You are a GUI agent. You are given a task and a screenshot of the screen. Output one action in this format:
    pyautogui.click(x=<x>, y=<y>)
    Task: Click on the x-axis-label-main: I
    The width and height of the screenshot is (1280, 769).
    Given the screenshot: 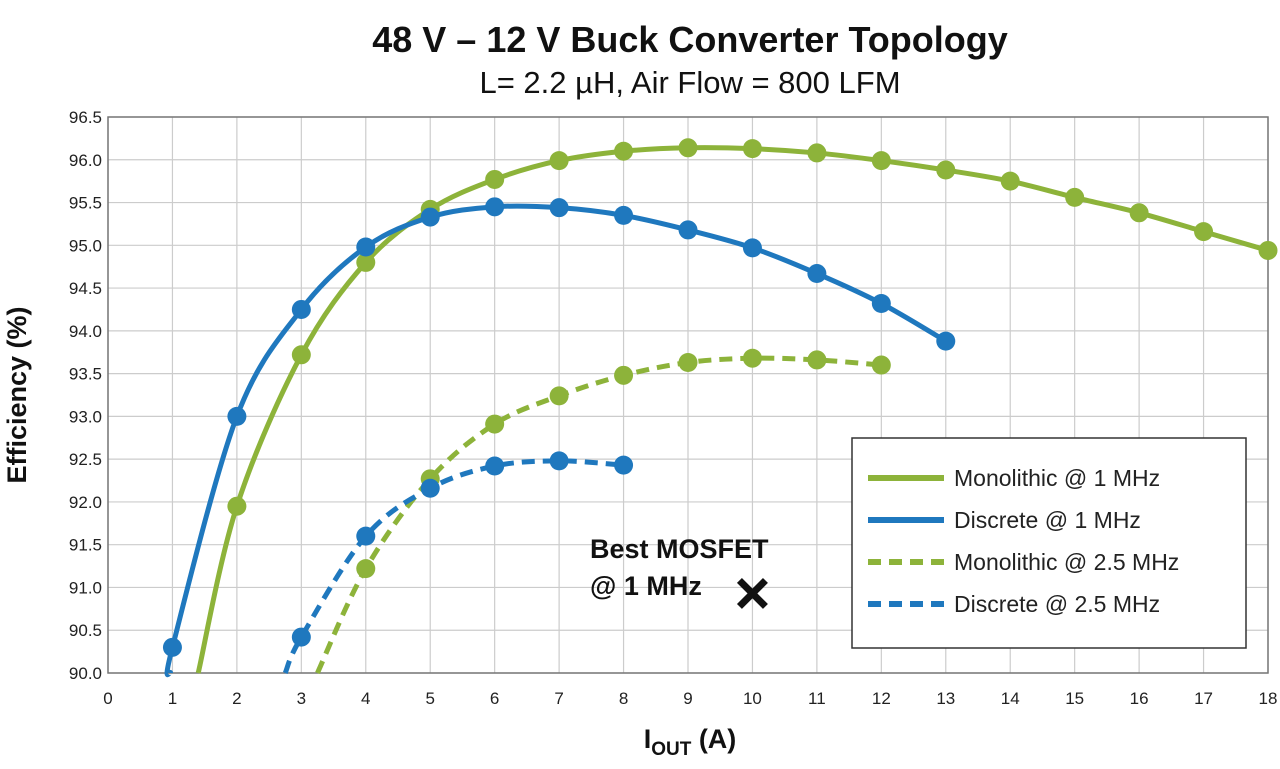 What is the action you would take?
    pyautogui.click(x=648, y=739)
    